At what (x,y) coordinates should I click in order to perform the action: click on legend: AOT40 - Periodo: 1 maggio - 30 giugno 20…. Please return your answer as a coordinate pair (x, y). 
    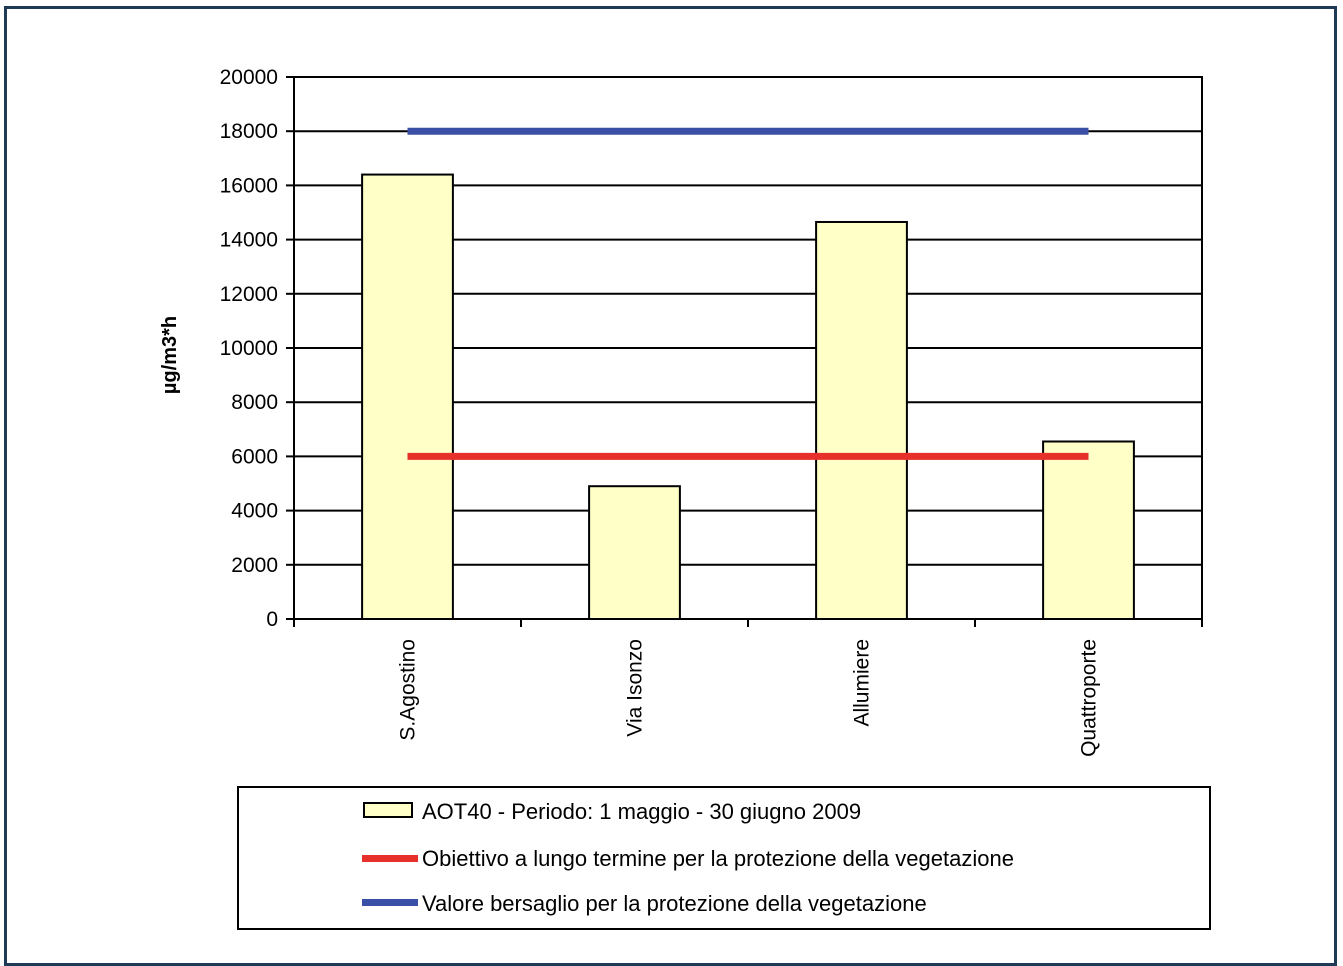
    Looking at the image, I should click on (724, 858).